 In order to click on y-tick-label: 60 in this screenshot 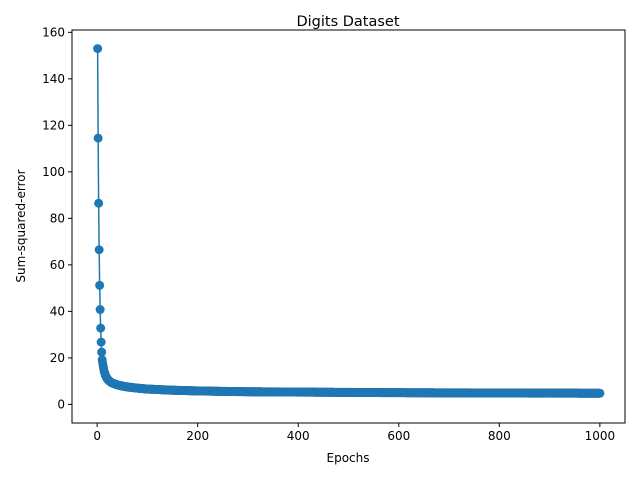, I will do `click(57, 265)`.